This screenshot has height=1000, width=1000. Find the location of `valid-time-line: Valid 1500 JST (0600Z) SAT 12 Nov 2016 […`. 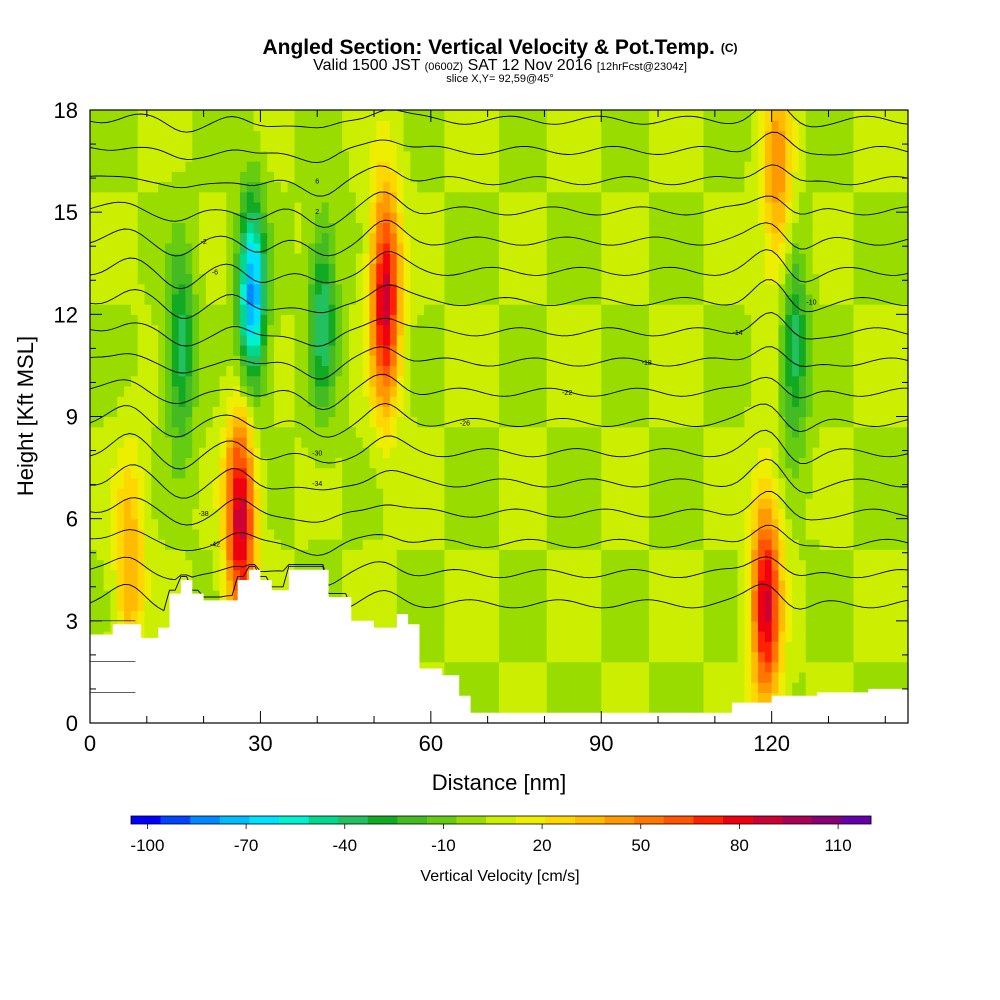

valid-time-line: Valid 1500 JST (0600Z) SAT 12 Nov 2016 [… is located at coordinates (500, 65).